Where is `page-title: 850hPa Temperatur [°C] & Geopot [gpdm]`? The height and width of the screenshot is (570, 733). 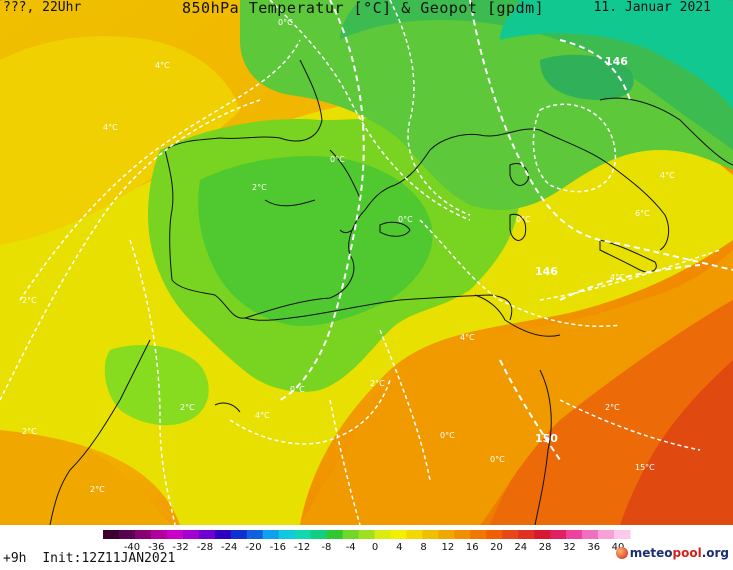 page-title: 850hPa Temperatur [°C] & Geopot [gpdm] is located at coordinates (363, 8).